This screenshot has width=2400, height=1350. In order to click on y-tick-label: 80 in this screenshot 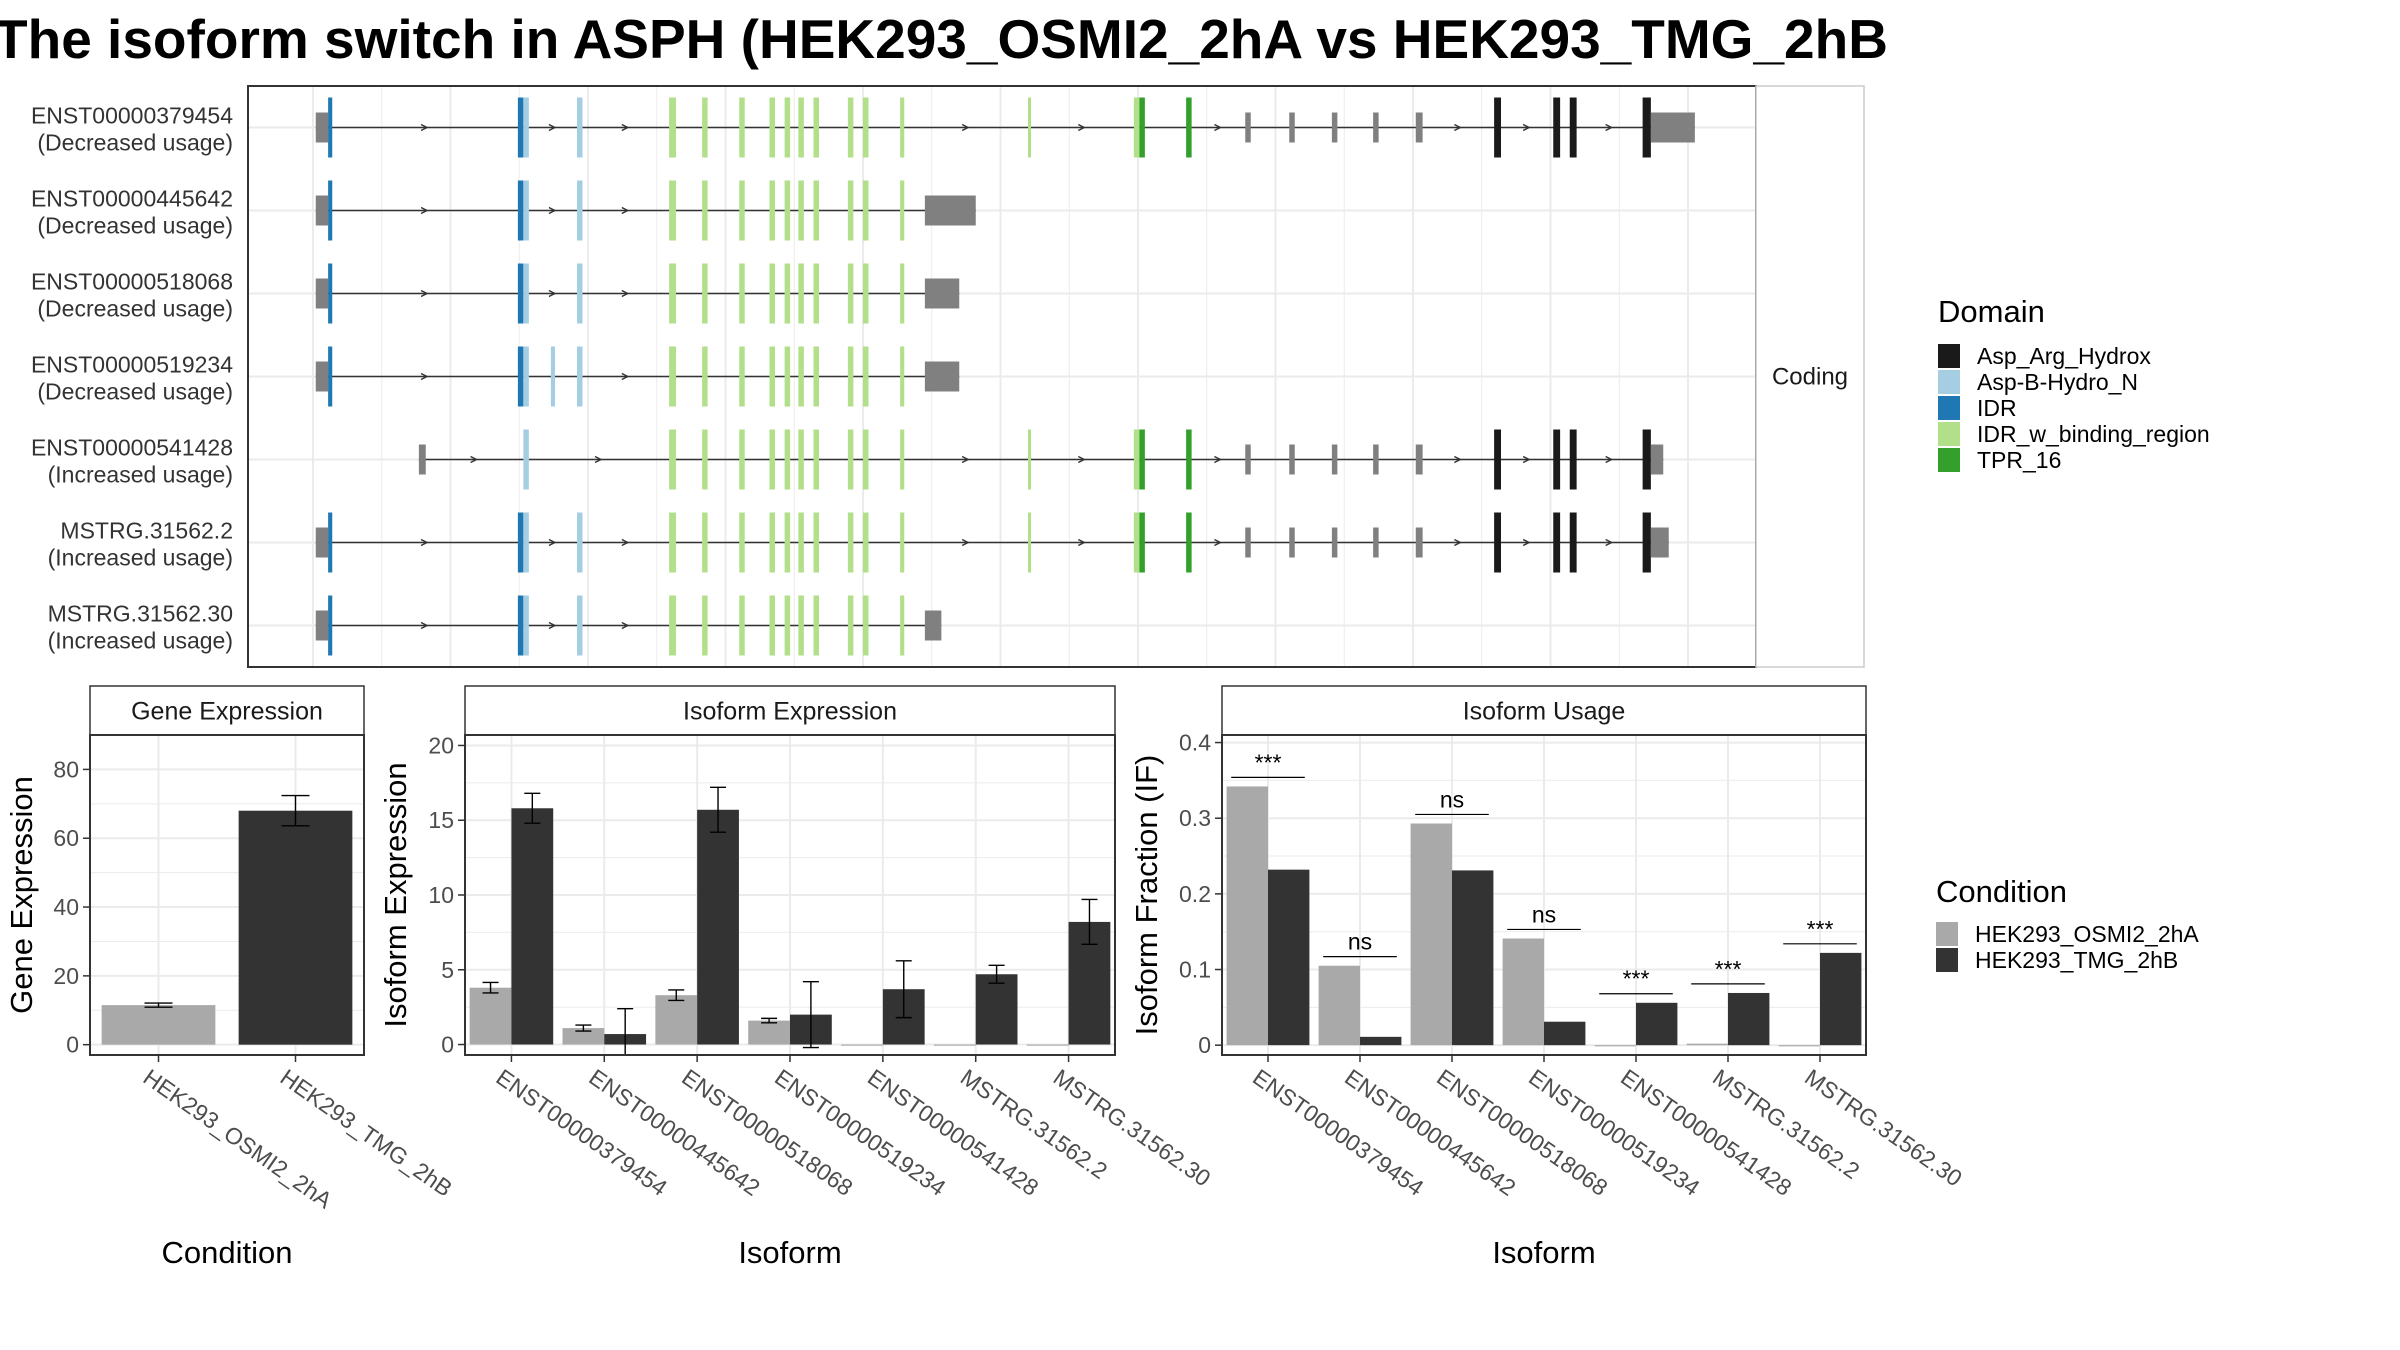, I will do `click(66, 769)`.